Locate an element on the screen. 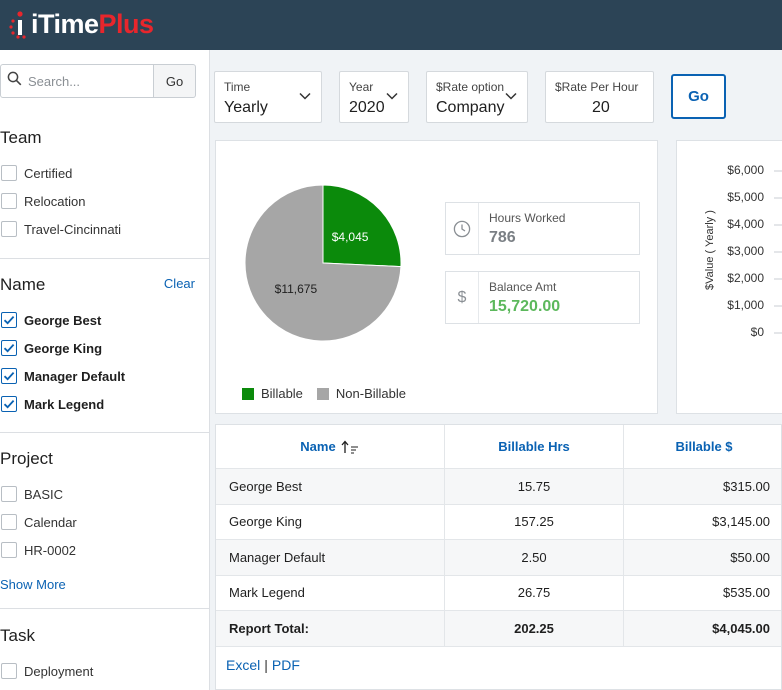 The height and width of the screenshot is (690, 782). app-header: iTime Plus is located at coordinates (391, 25).